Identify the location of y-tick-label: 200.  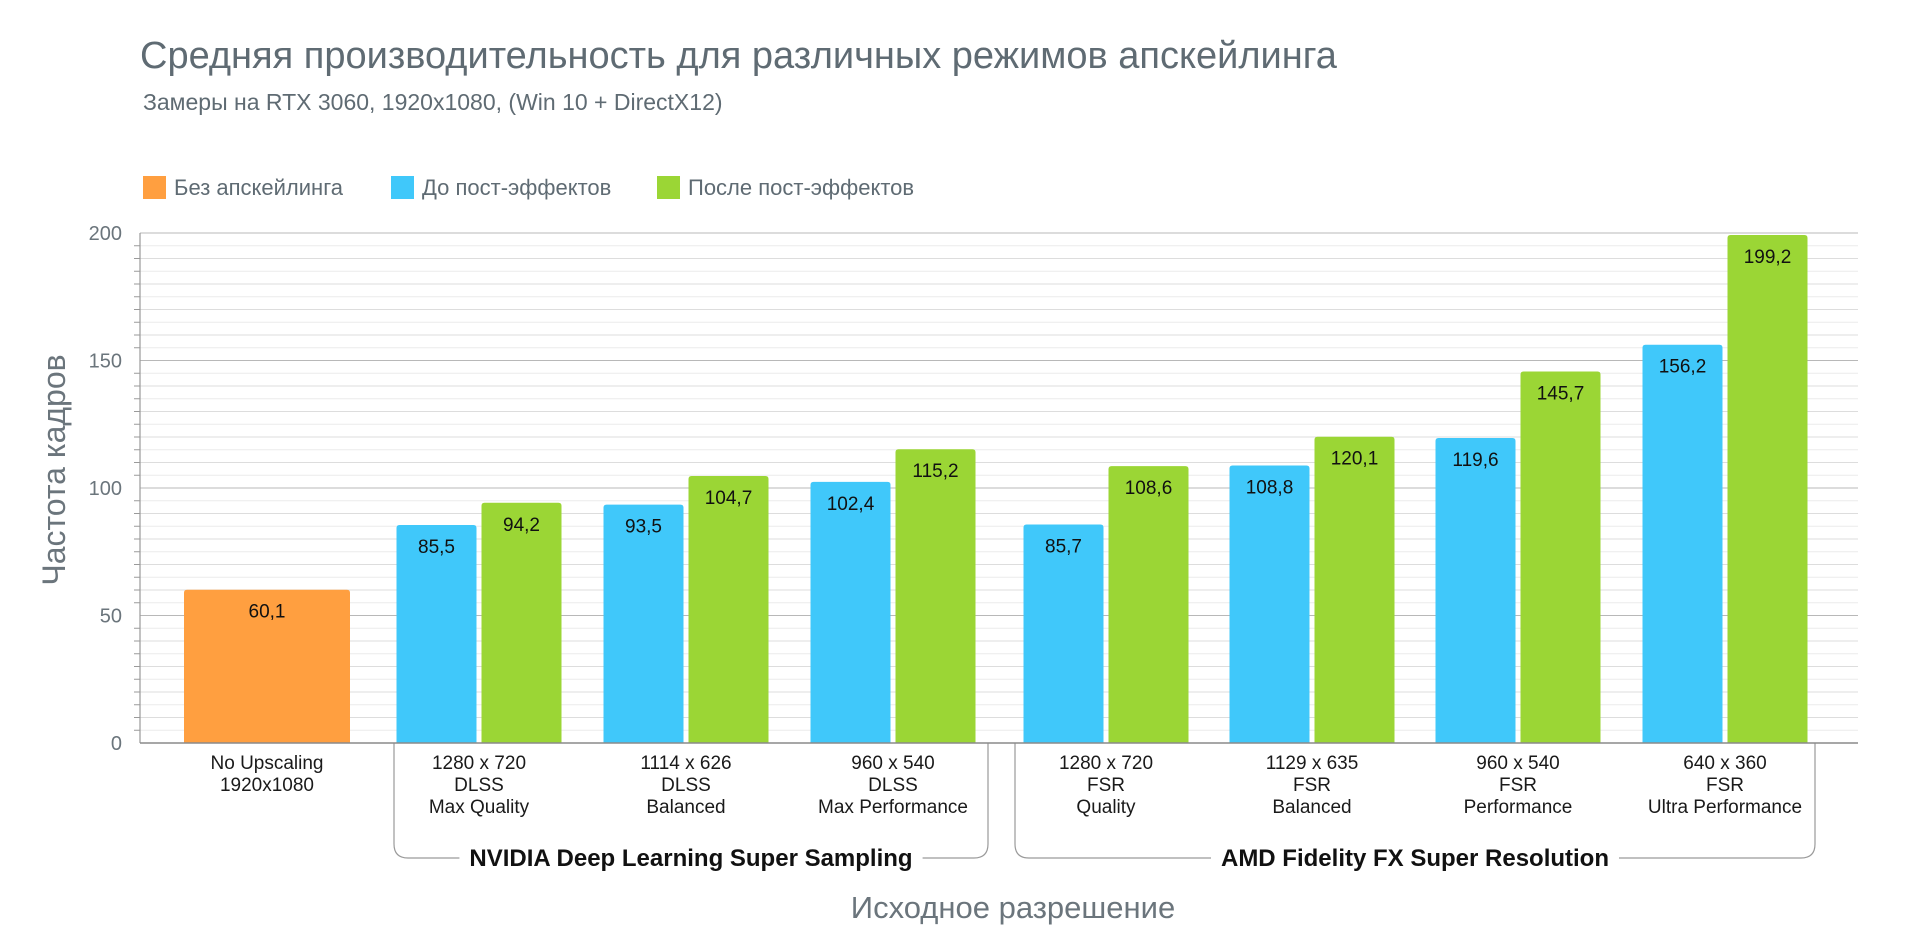
(105, 234).